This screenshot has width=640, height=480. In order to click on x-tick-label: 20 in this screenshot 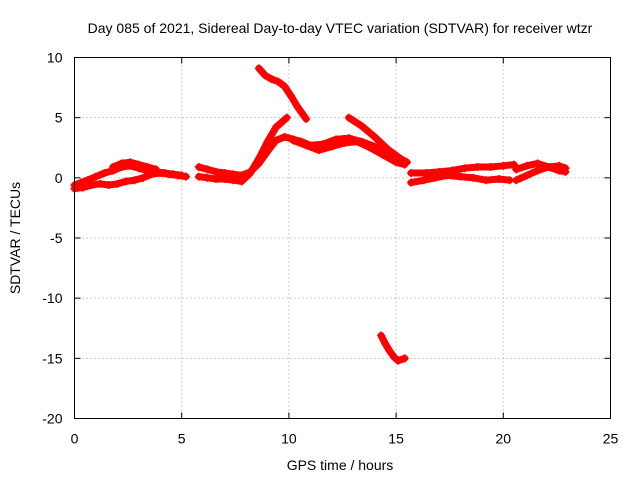, I will do `click(504, 439)`.